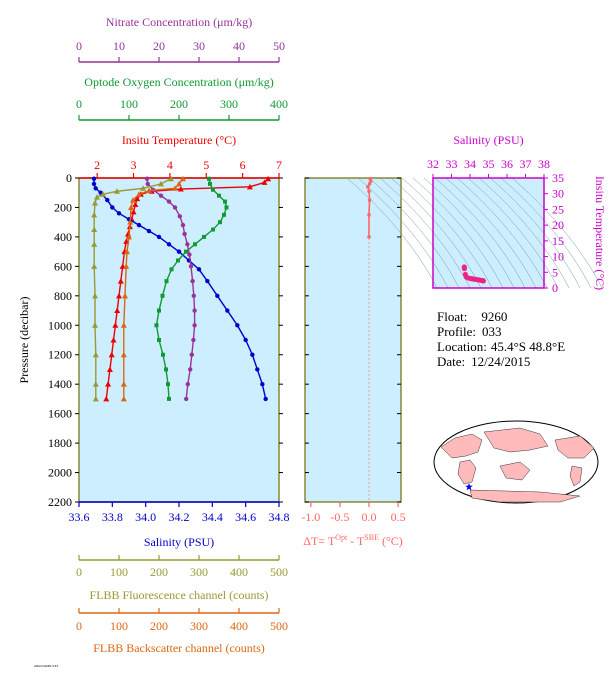 Image resolution: width=616 pixels, height=689 pixels. Describe the element at coordinates (179, 648) in the screenshot. I see `backscatter-axis-title: FLBB Backscatter channel (counts)` at that location.